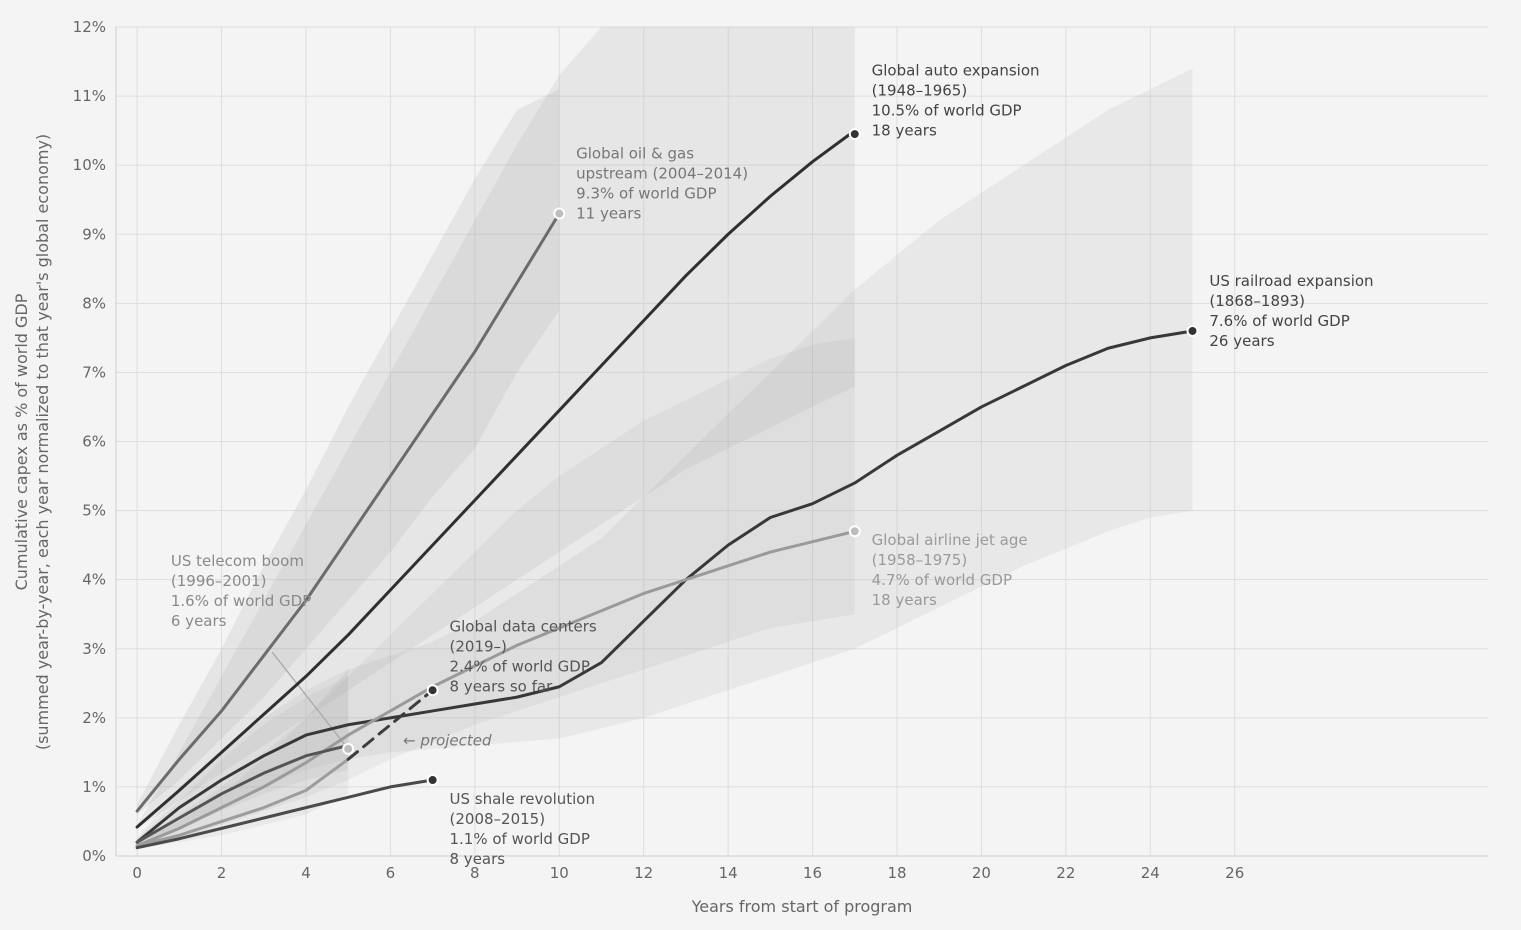 This screenshot has height=930, width=1521. I want to click on series-line-telecom, so click(242, 793).